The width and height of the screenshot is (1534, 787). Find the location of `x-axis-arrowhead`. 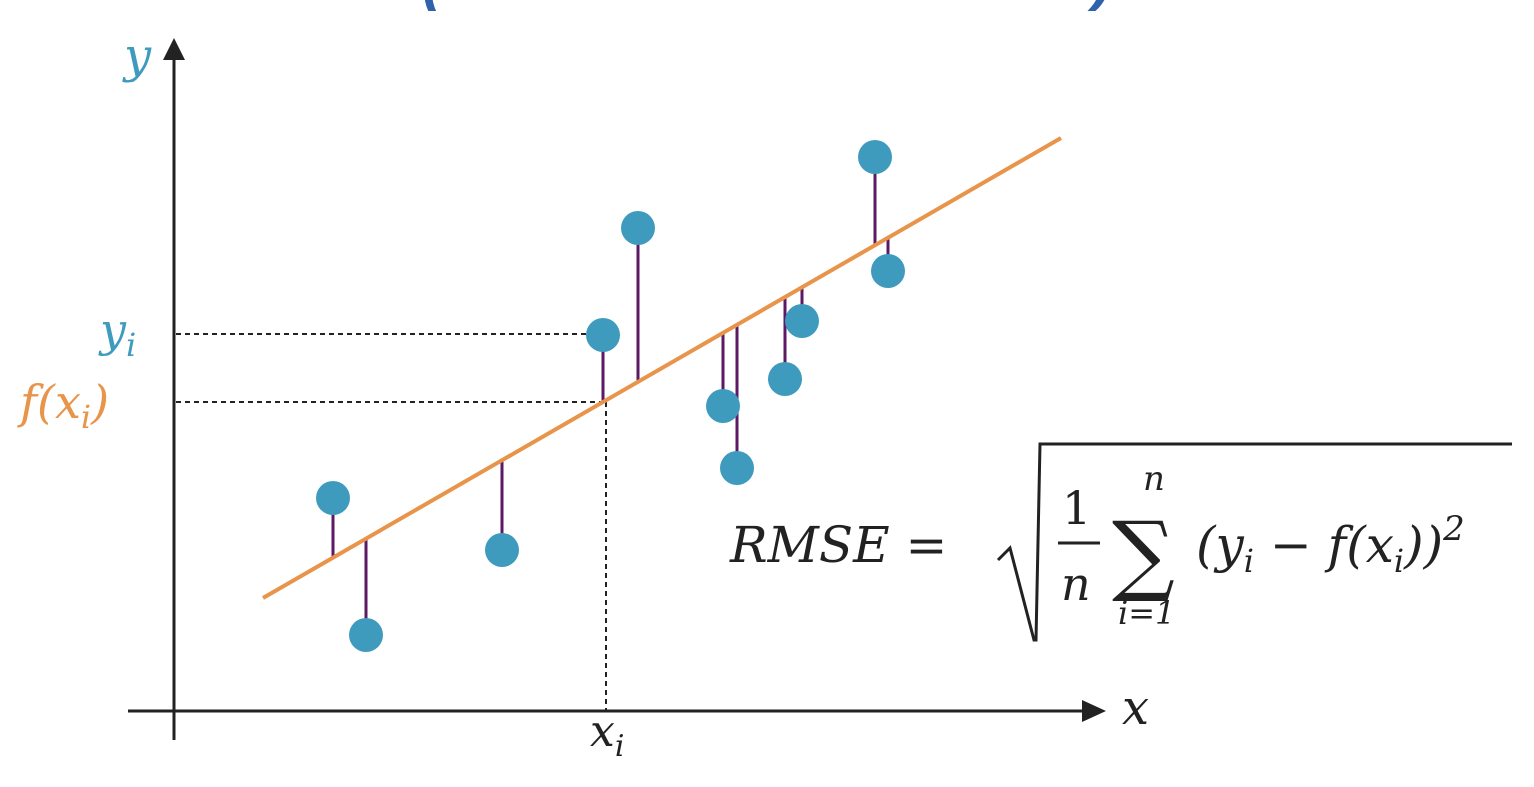

x-axis-arrowhead is located at coordinates (1094, 711).